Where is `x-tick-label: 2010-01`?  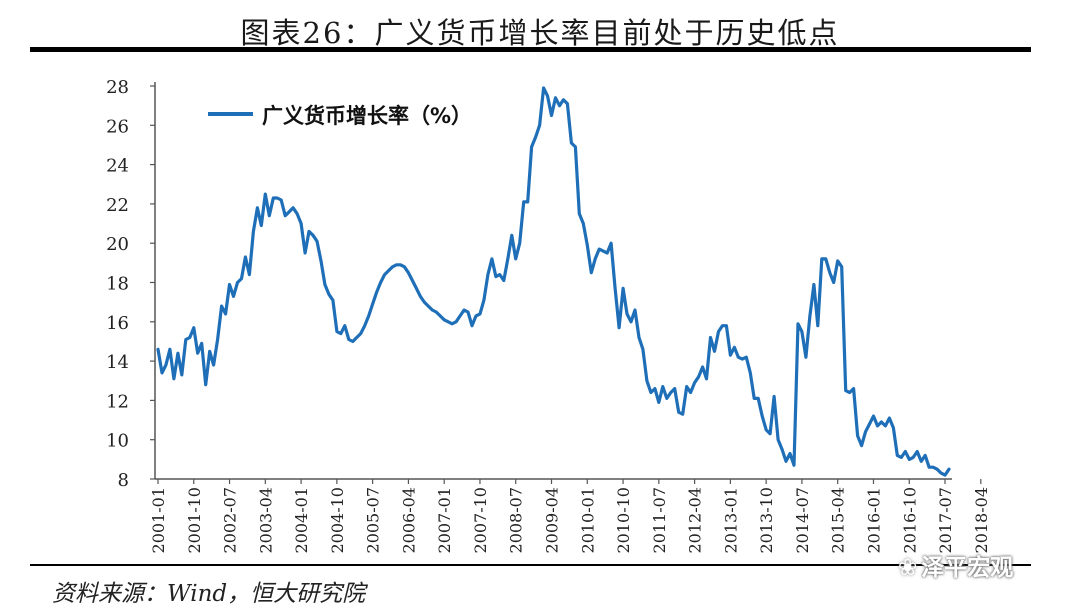
x-tick-label: 2010-01 is located at coordinates (587, 520).